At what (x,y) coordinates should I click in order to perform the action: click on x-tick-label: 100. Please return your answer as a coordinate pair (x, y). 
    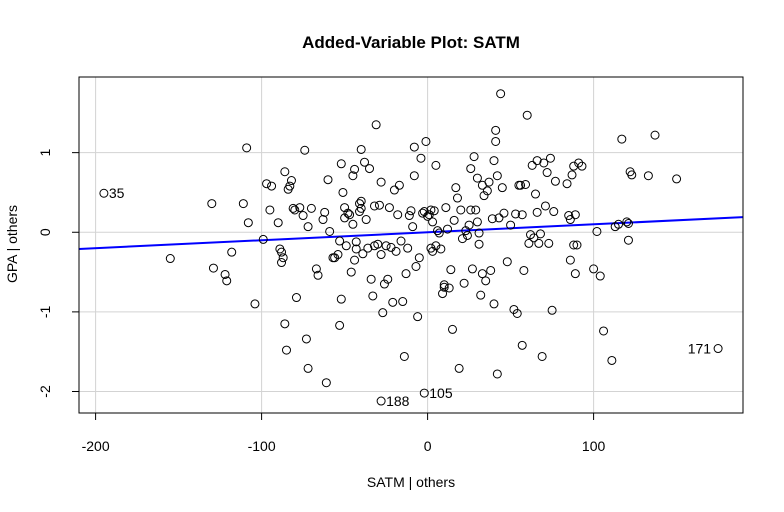
    Looking at the image, I should click on (594, 446).